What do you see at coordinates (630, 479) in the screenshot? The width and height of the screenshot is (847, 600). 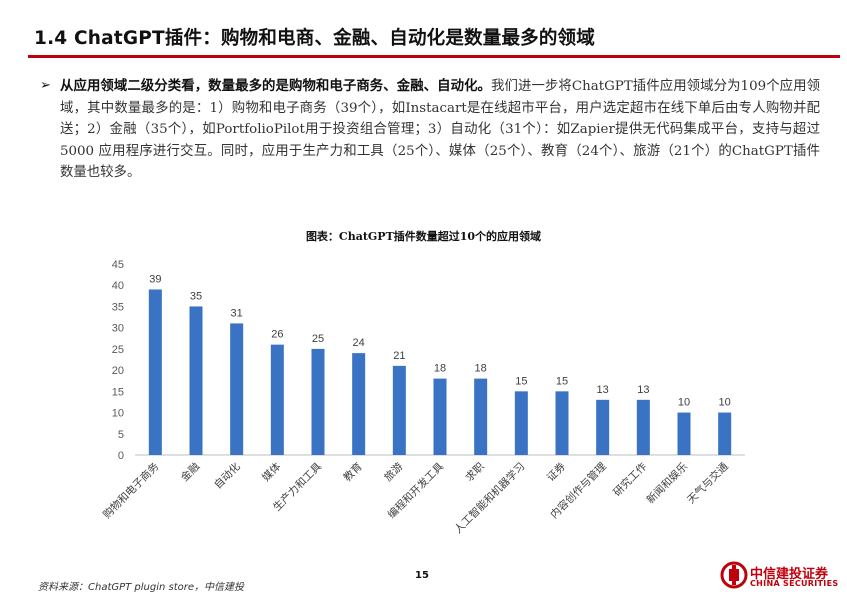 I see `x-tick-label: 研究工作` at bounding box center [630, 479].